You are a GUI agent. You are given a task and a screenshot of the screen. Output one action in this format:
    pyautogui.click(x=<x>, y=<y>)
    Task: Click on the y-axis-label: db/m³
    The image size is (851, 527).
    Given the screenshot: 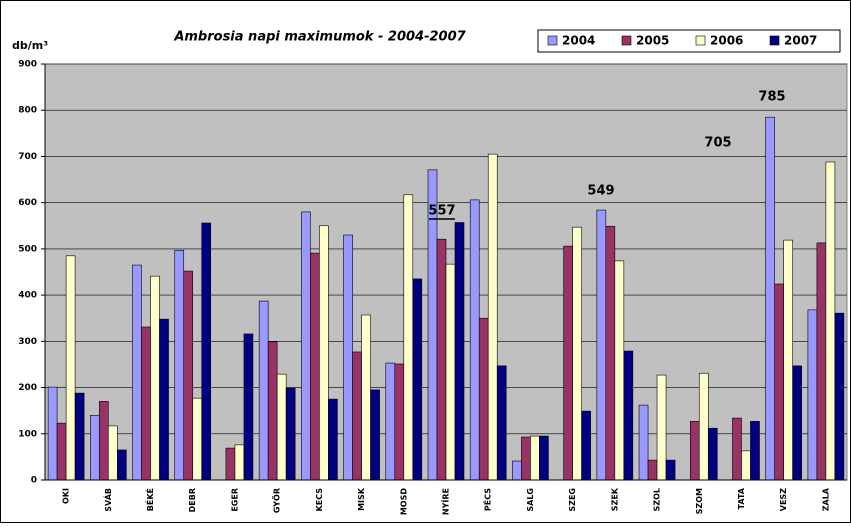 What is the action you would take?
    pyautogui.click(x=30, y=45)
    